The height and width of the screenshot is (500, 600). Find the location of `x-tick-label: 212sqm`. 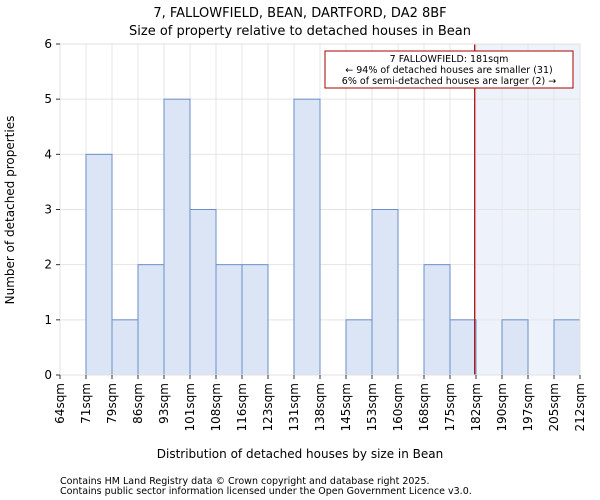

x-tick-label: 212sqm is located at coordinates (580, 407).